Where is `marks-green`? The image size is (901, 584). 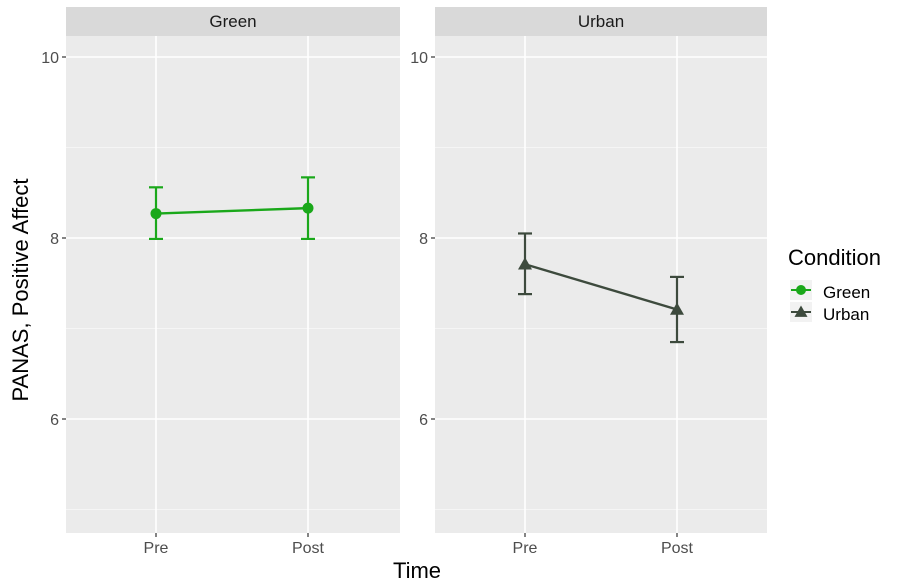
marks-green is located at coordinates (232, 208).